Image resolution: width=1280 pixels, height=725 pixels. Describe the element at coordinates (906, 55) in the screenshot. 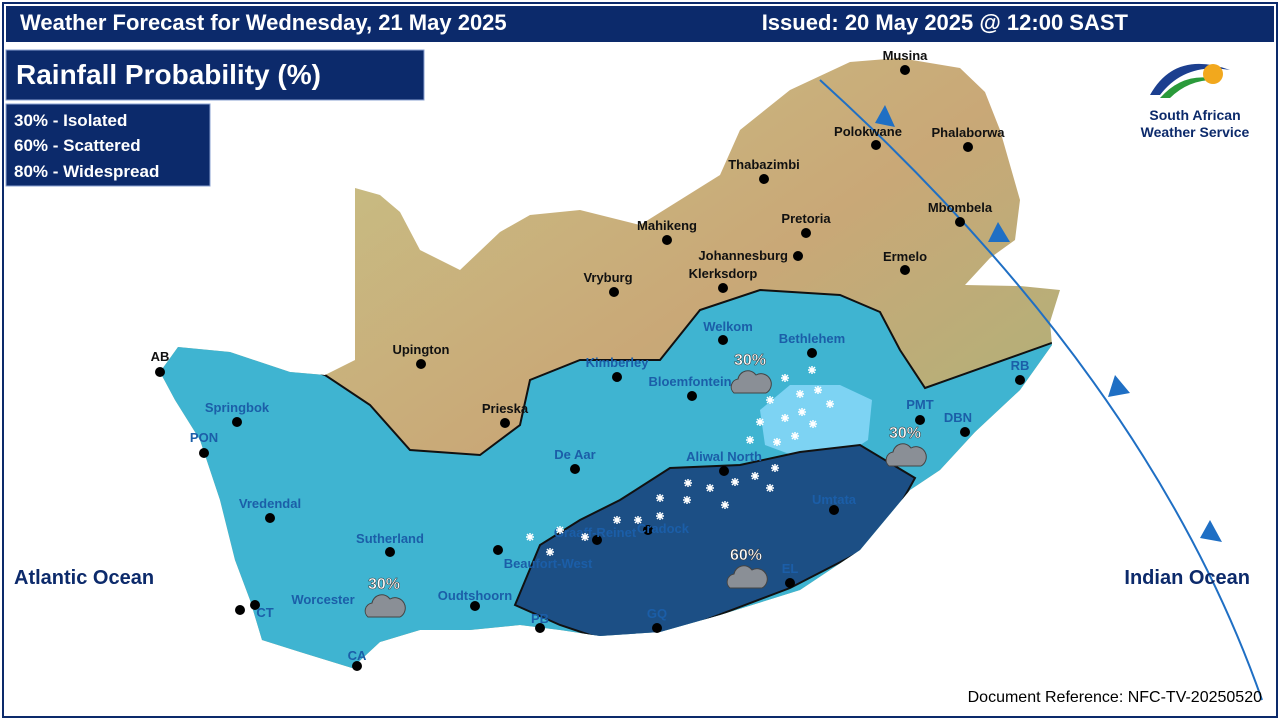

I see `town-label: Musina` at that location.